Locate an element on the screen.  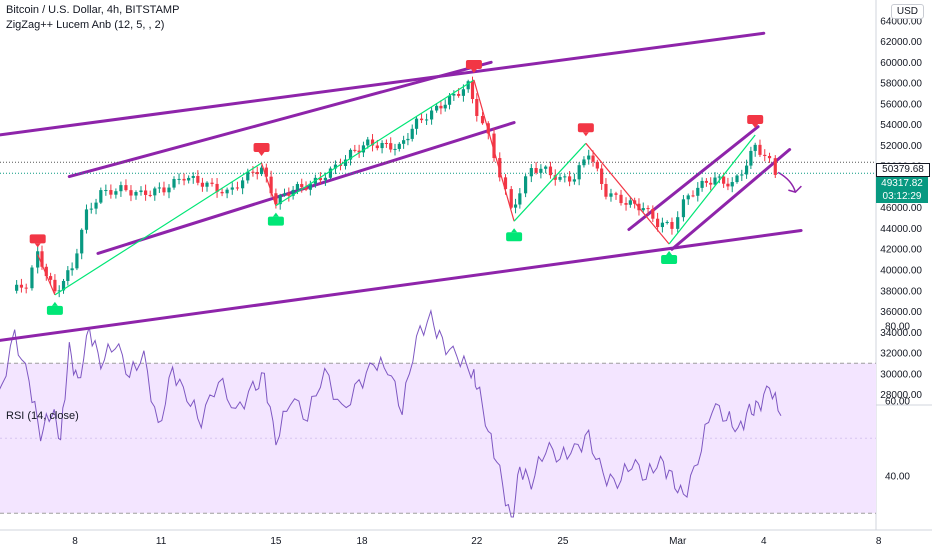
indicator-legend: ZigZag++ Lucem Anb (12, 5, , 2) is located at coordinates (85, 25).